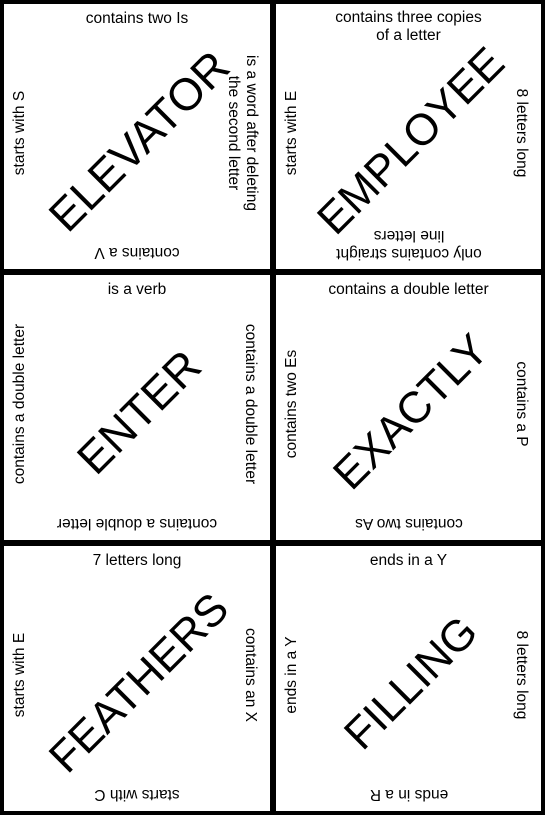 Image resolution: width=545 pixels, height=815 pixels. I want to click on tile-word: FILLING, so click(410, 682).